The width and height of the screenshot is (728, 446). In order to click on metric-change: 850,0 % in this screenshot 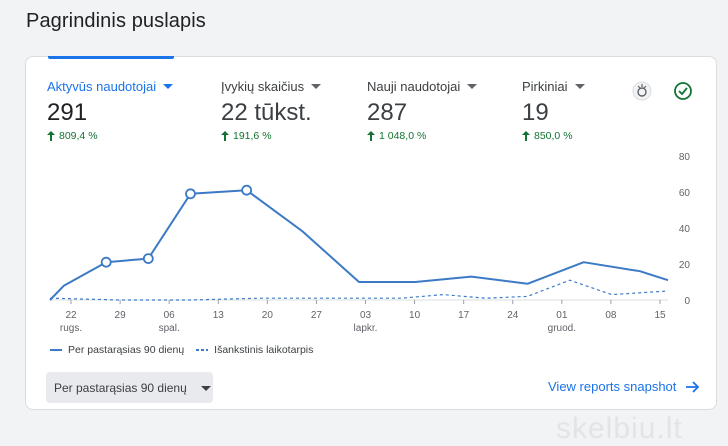, I will do `click(553, 136)`.